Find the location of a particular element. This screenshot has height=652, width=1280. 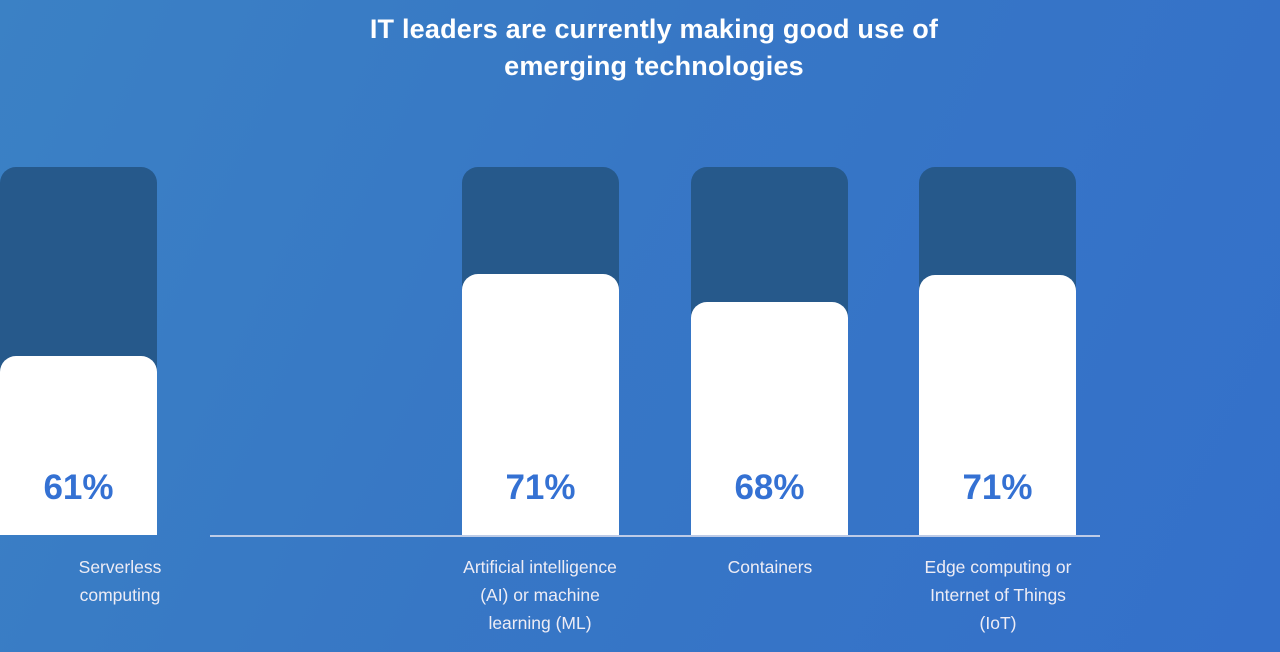

category-label-serverless: Serverless computing is located at coordinates (120, 581).